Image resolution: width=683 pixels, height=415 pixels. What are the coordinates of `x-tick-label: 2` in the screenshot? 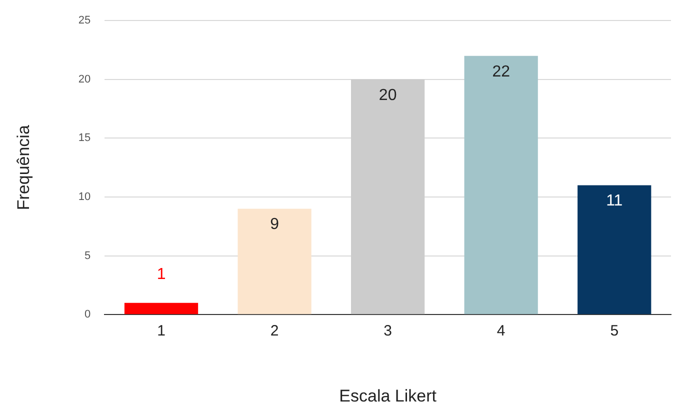 It's located at (274, 331).